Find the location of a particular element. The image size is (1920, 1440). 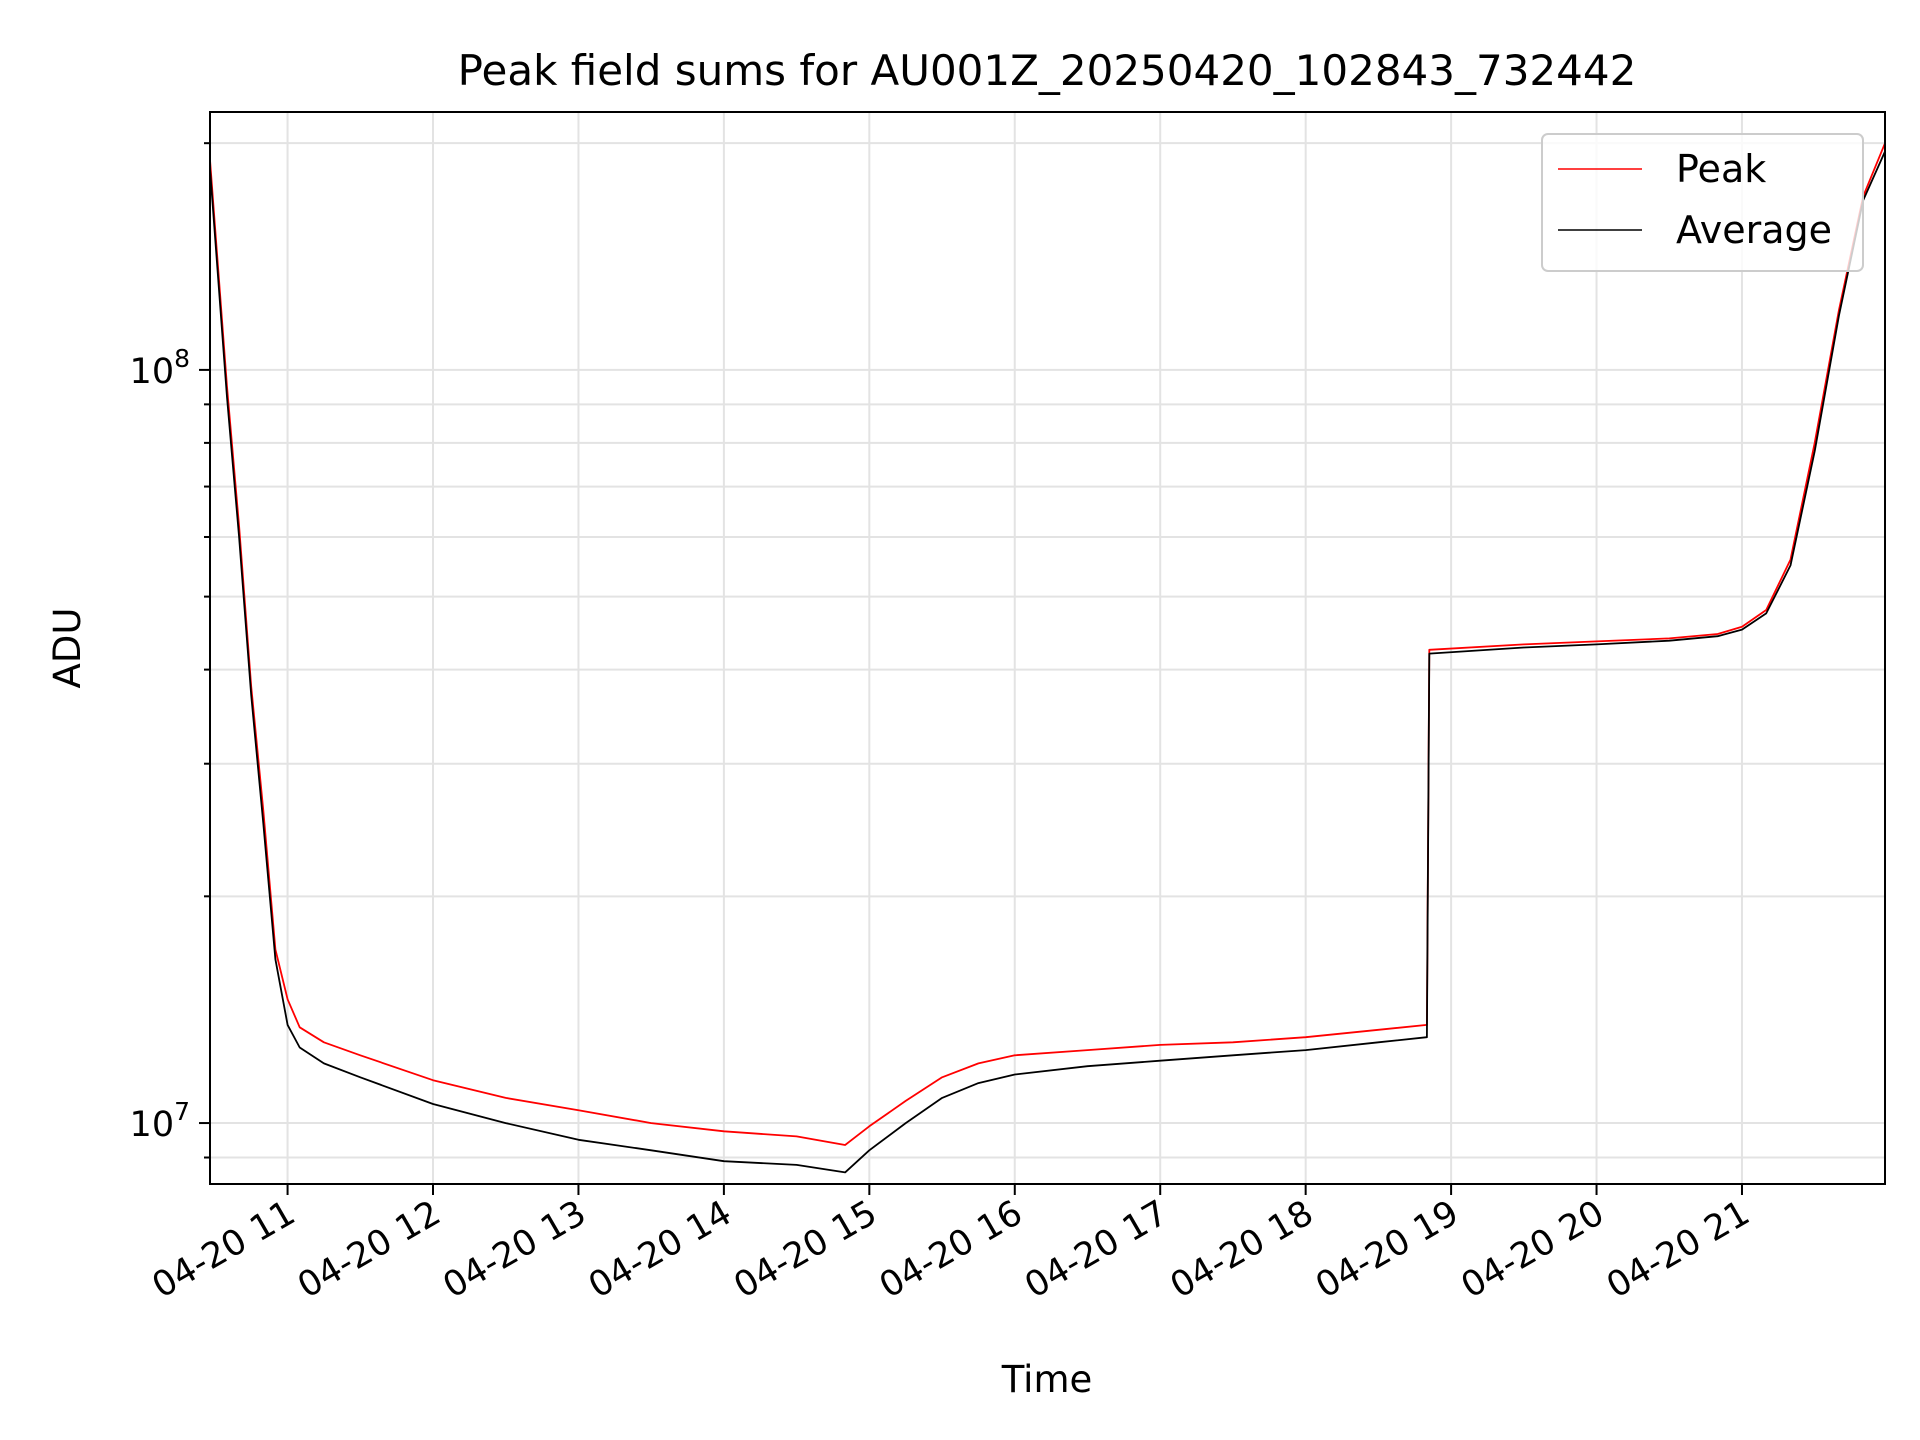

x-axis-label: Time is located at coordinates (1047, 1379).